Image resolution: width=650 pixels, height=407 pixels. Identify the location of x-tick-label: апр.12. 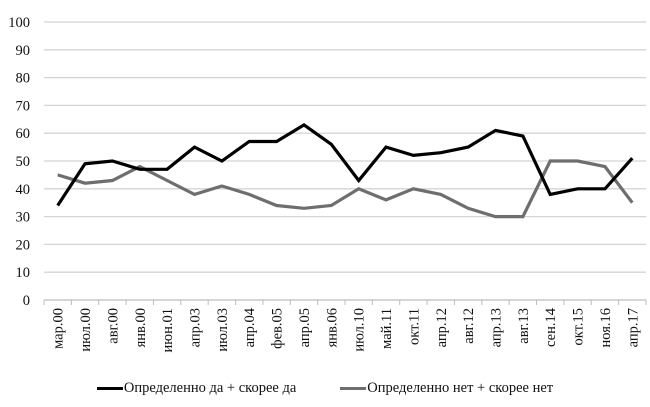
(442, 327).